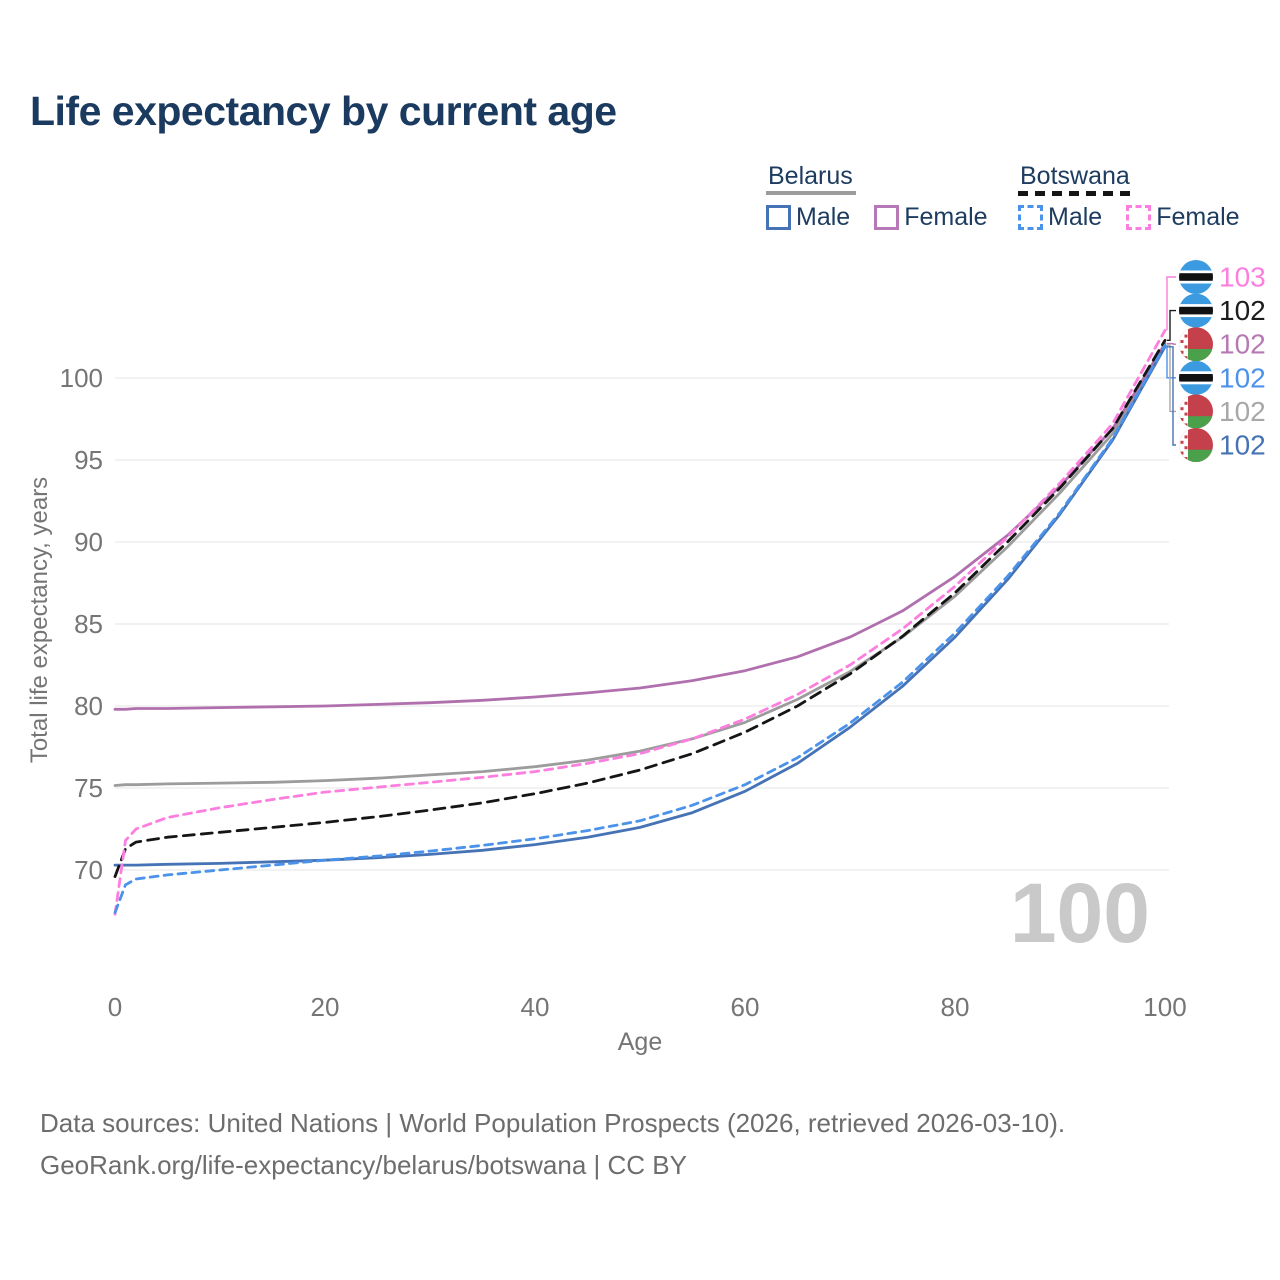  Describe the element at coordinates (39, 620) in the screenshot. I see `y-axis-label: Total life expectancy, years` at that location.